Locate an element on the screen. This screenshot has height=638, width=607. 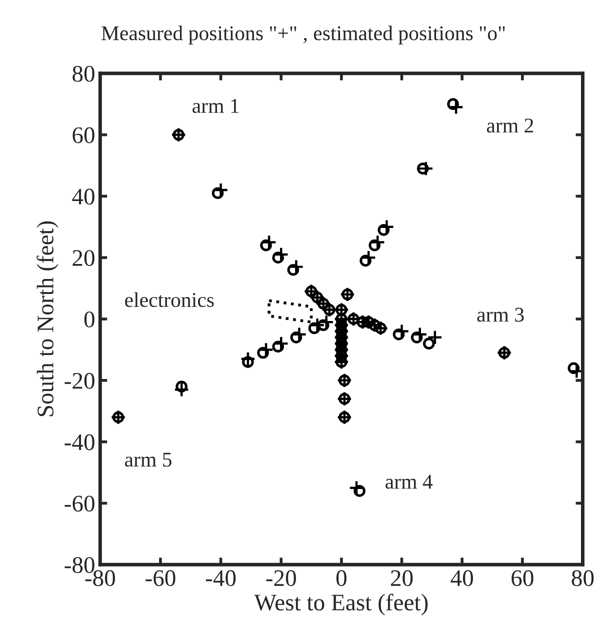
y-tick-label: 80 is located at coordinates (83, 74).